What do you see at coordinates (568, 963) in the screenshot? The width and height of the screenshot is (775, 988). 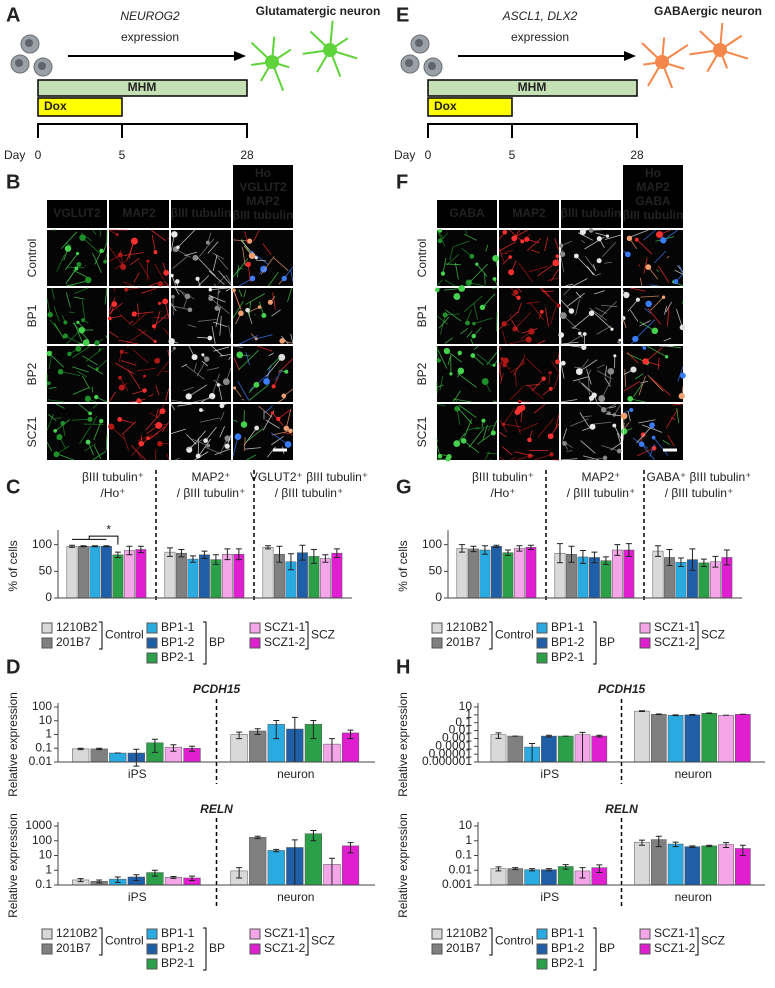 I see `legend-label: BP2-1` at bounding box center [568, 963].